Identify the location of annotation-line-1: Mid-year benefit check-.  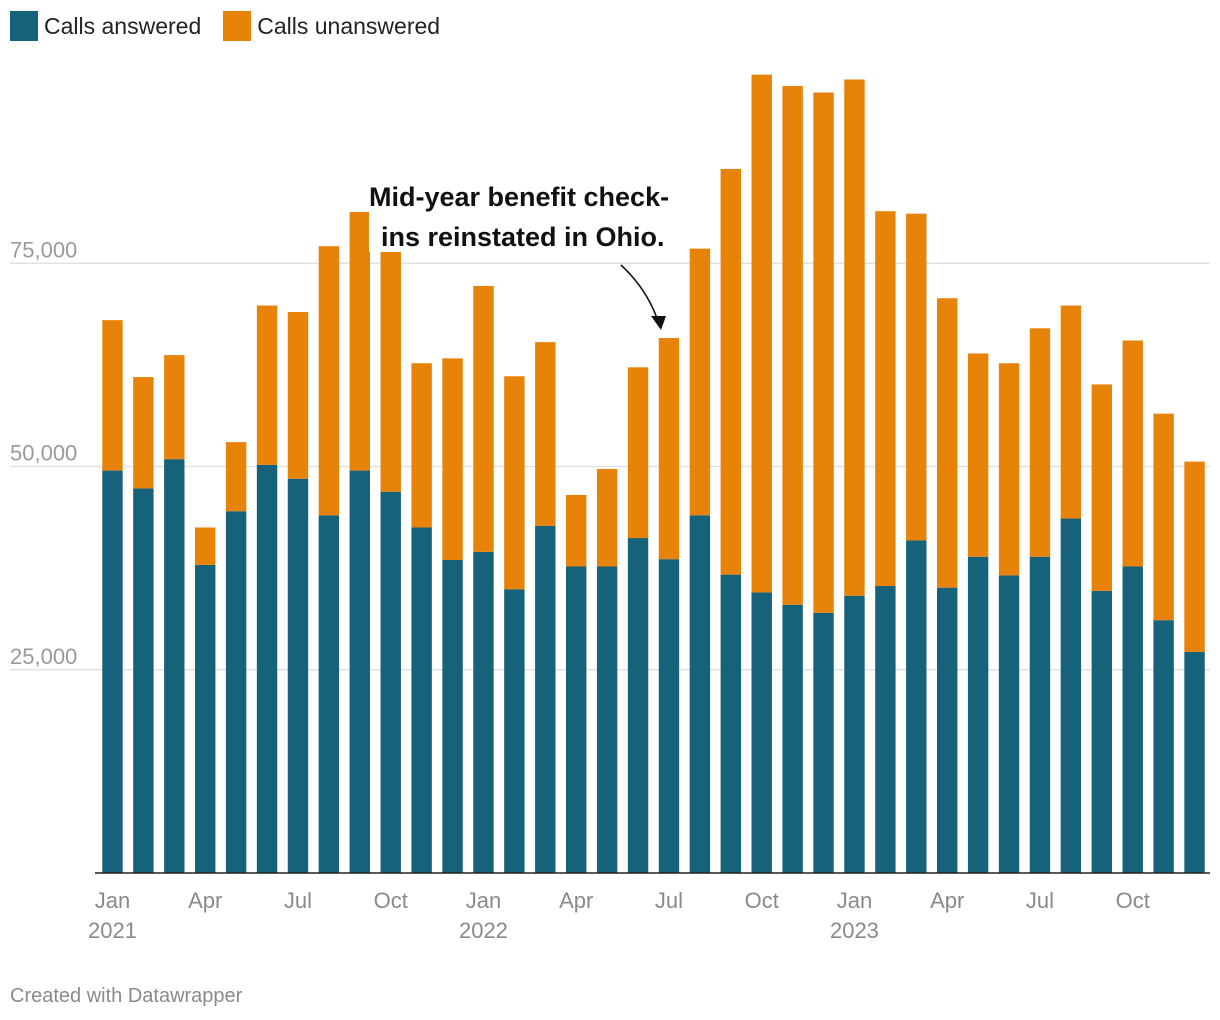
(519, 197).